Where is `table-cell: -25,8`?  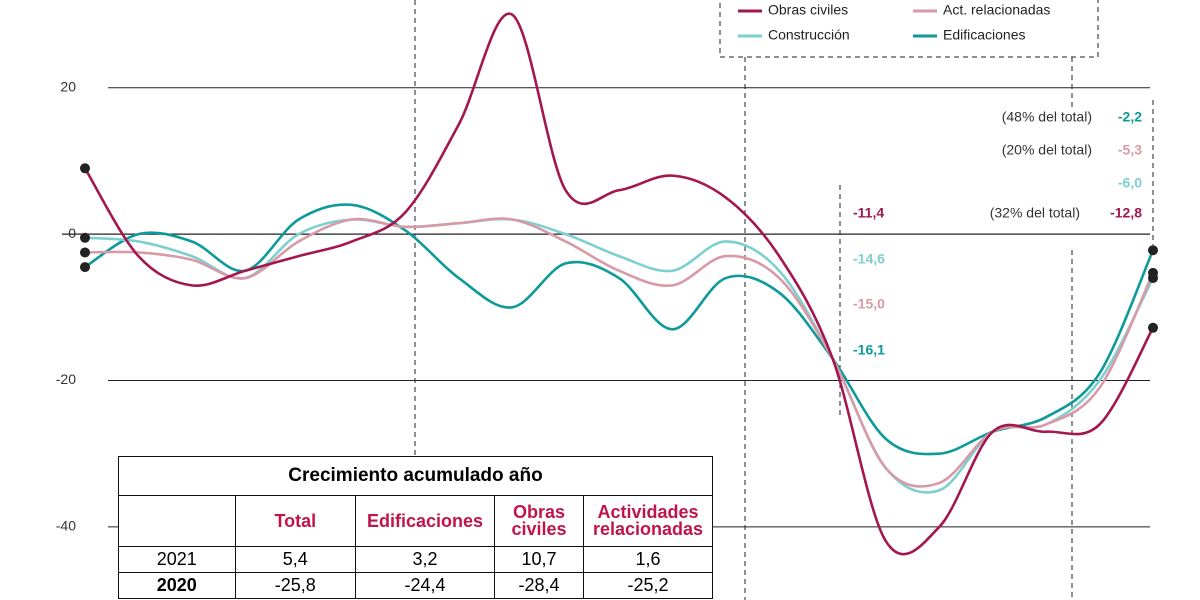 table-cell: -25,8 is located at coordinates (295, 585).